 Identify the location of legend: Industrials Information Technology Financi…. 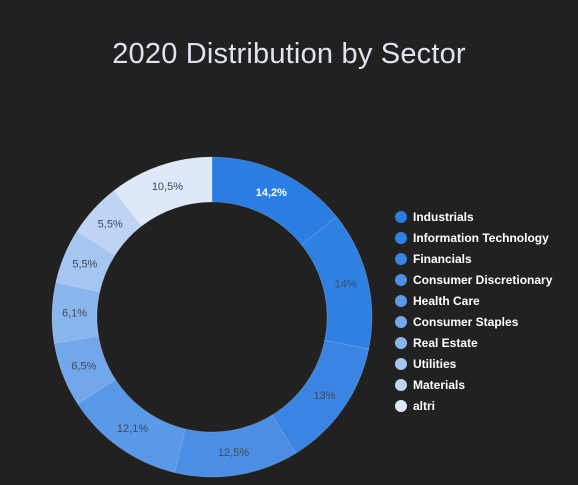
(473, 311).